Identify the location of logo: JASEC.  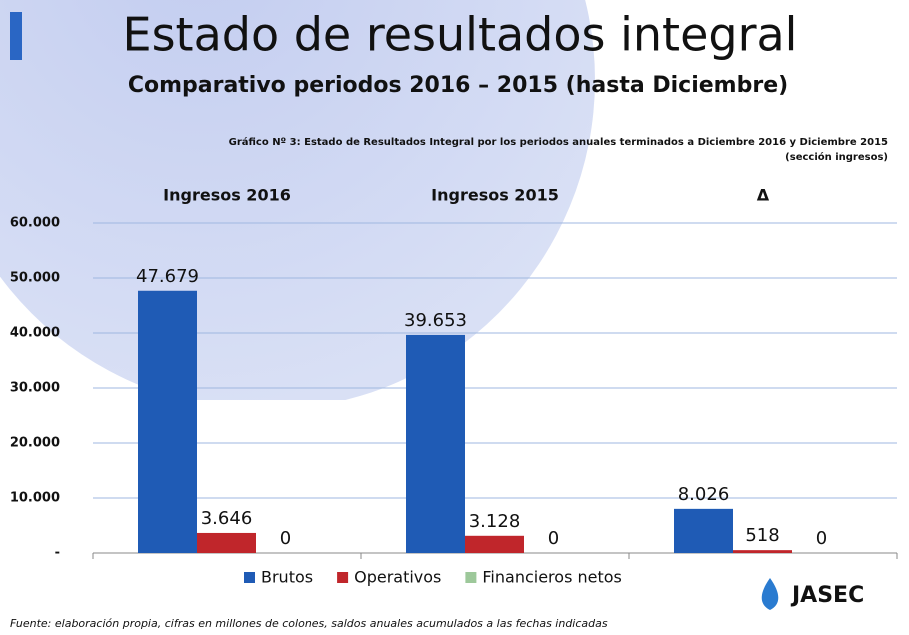
(812, 594).